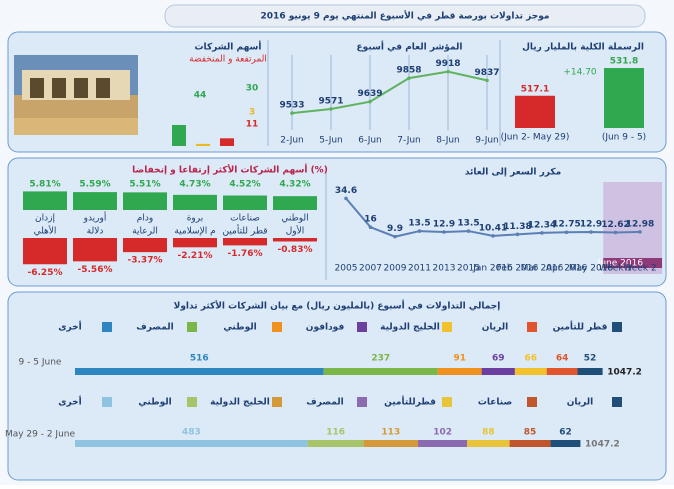  I want to click on value-label: 10.41, so click(493, 228).